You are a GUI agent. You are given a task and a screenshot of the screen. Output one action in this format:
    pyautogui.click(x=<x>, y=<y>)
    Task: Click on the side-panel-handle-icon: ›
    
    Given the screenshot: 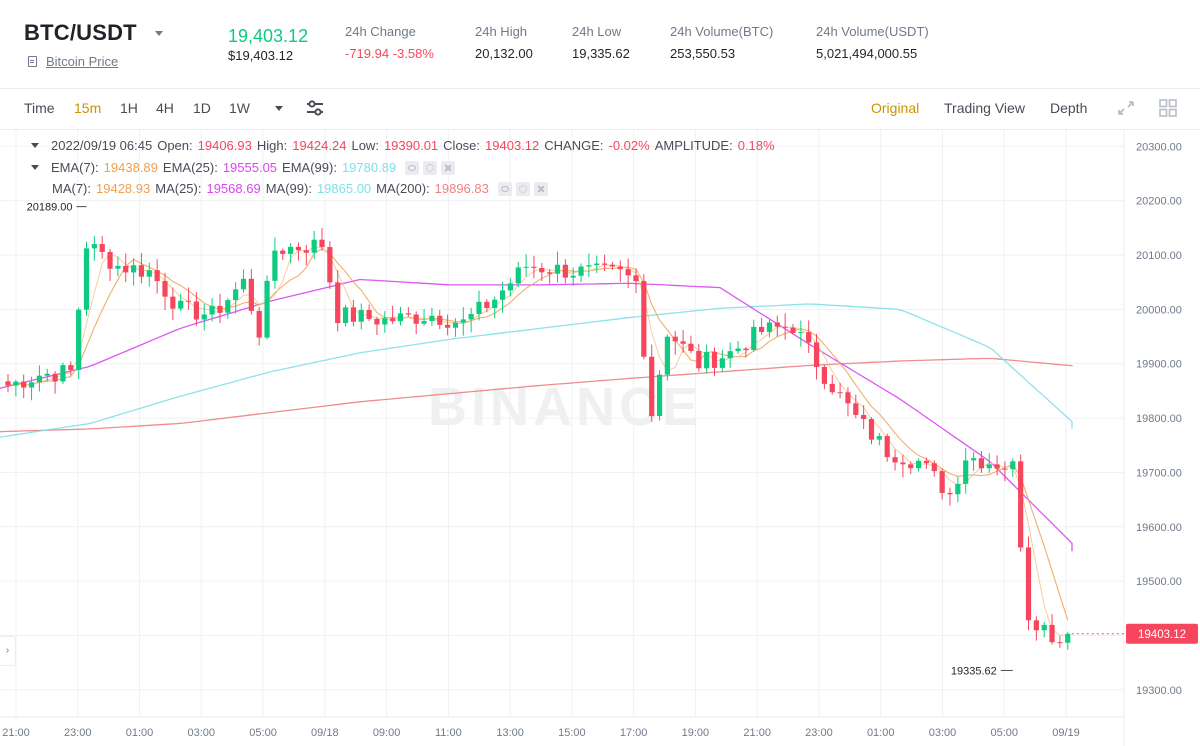 What is the action you would take?
    pyautogui.click(x=8, y=651)
    